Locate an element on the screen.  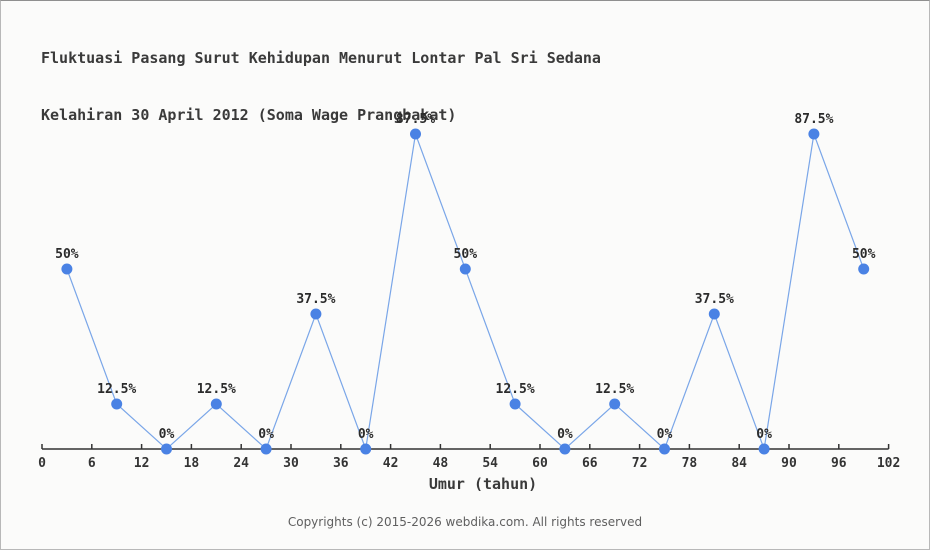
x-axis-title: Umur (tahun) is located at coordinates (483, 484).